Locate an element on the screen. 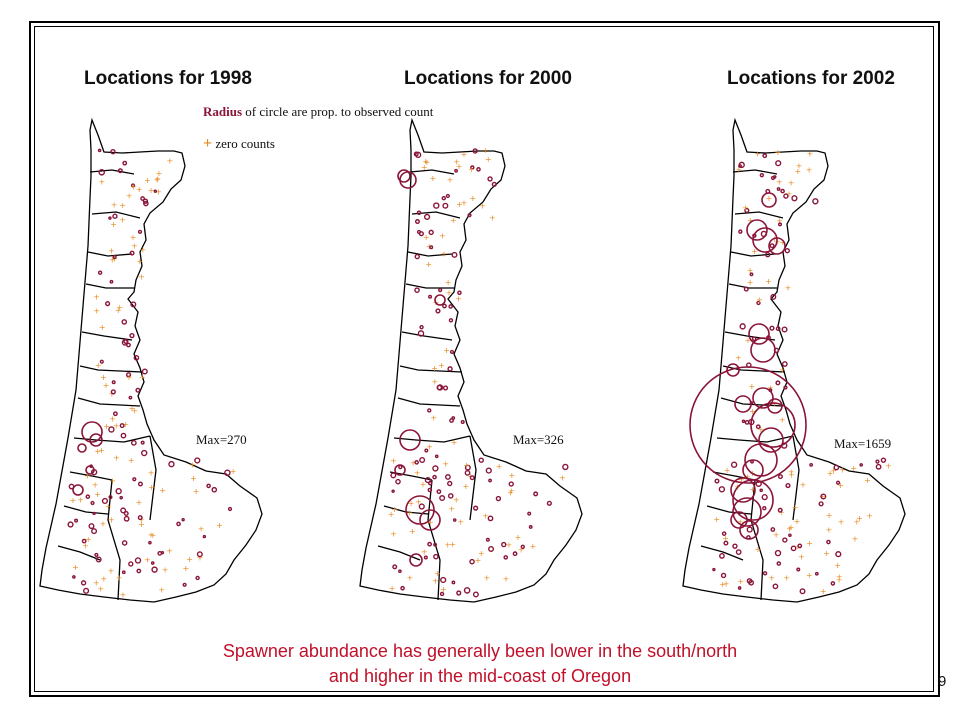  legend-radius-text: of circle are prop. to observed count is located at coordinates (339, 111).